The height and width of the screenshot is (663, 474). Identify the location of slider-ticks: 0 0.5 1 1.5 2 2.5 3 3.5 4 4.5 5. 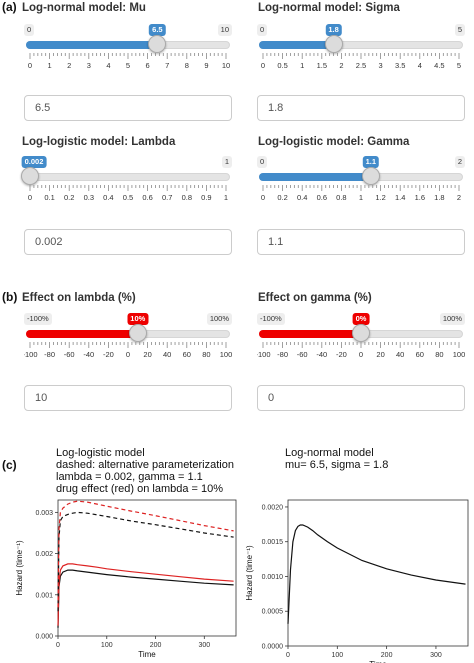
(361, 61).